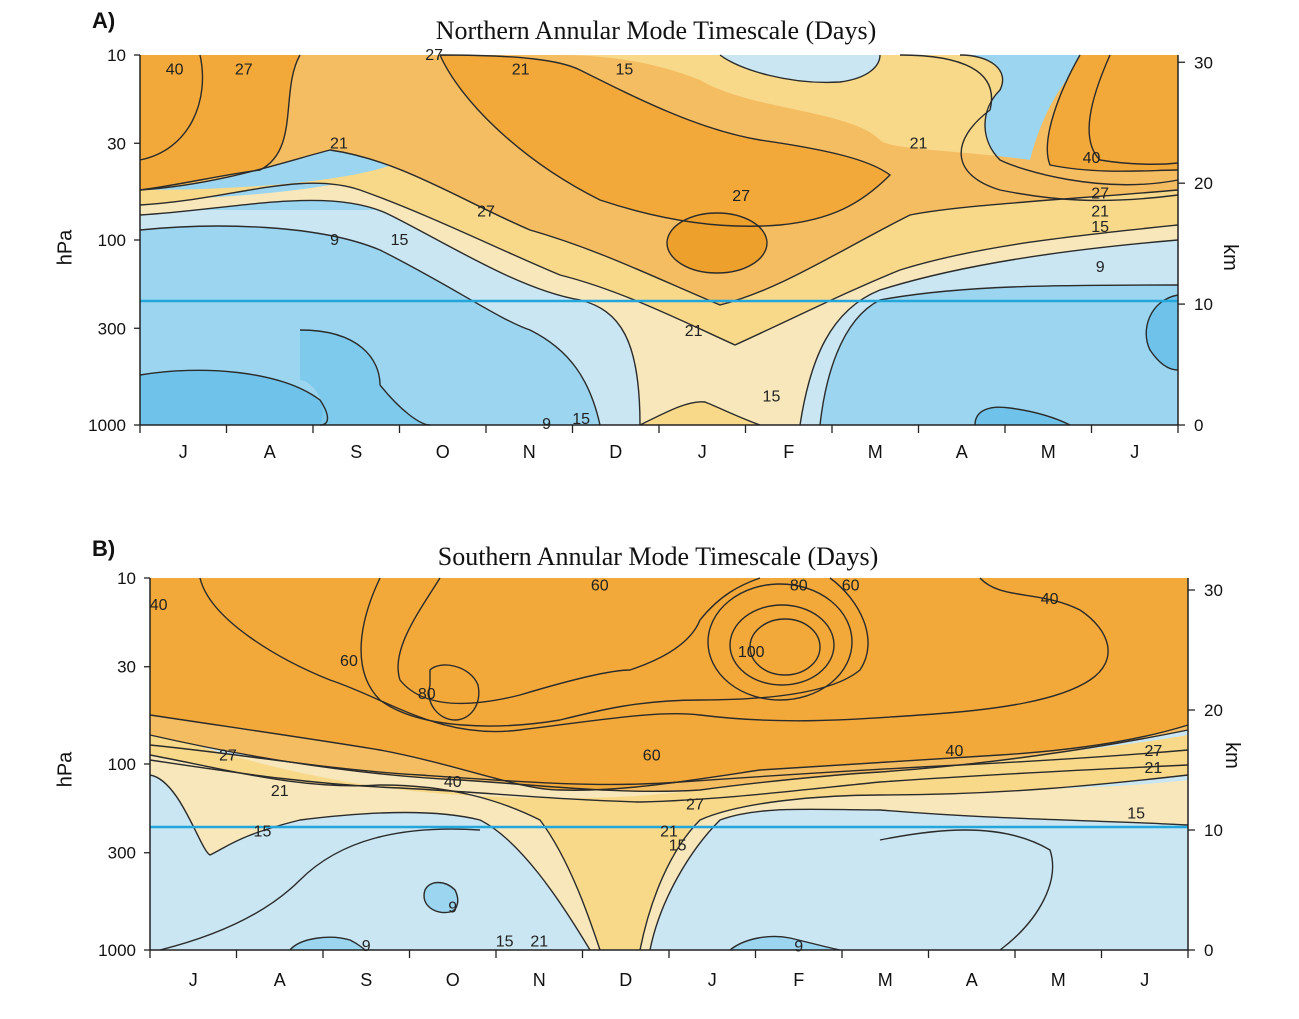  I want to click on chart-title: Southern Annular Mode Timescale (Days), so click(658, 556).